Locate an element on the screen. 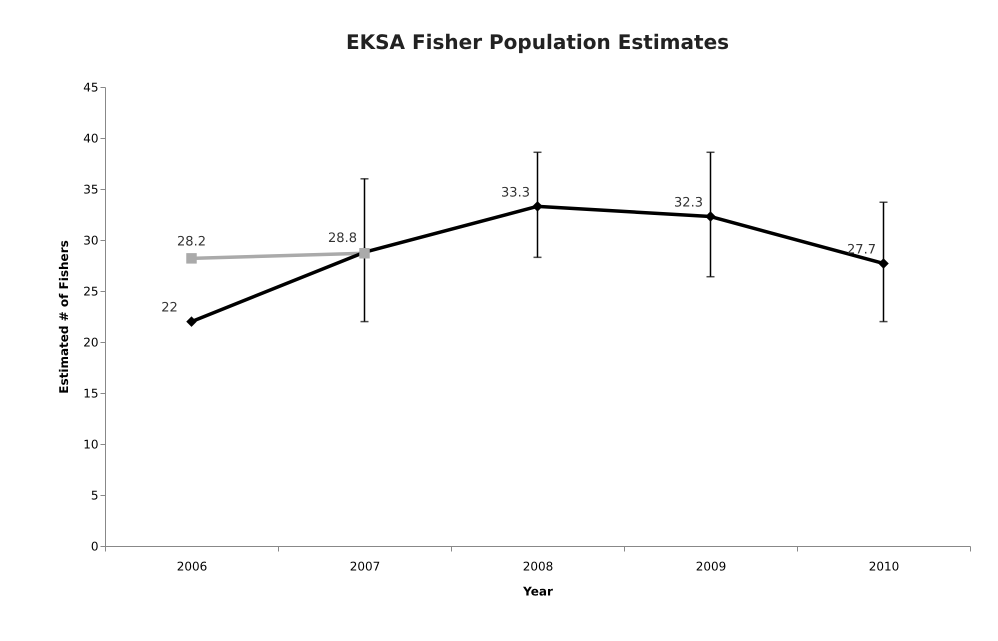  y-tick-label: 20 is located at coordinates (90, 343).